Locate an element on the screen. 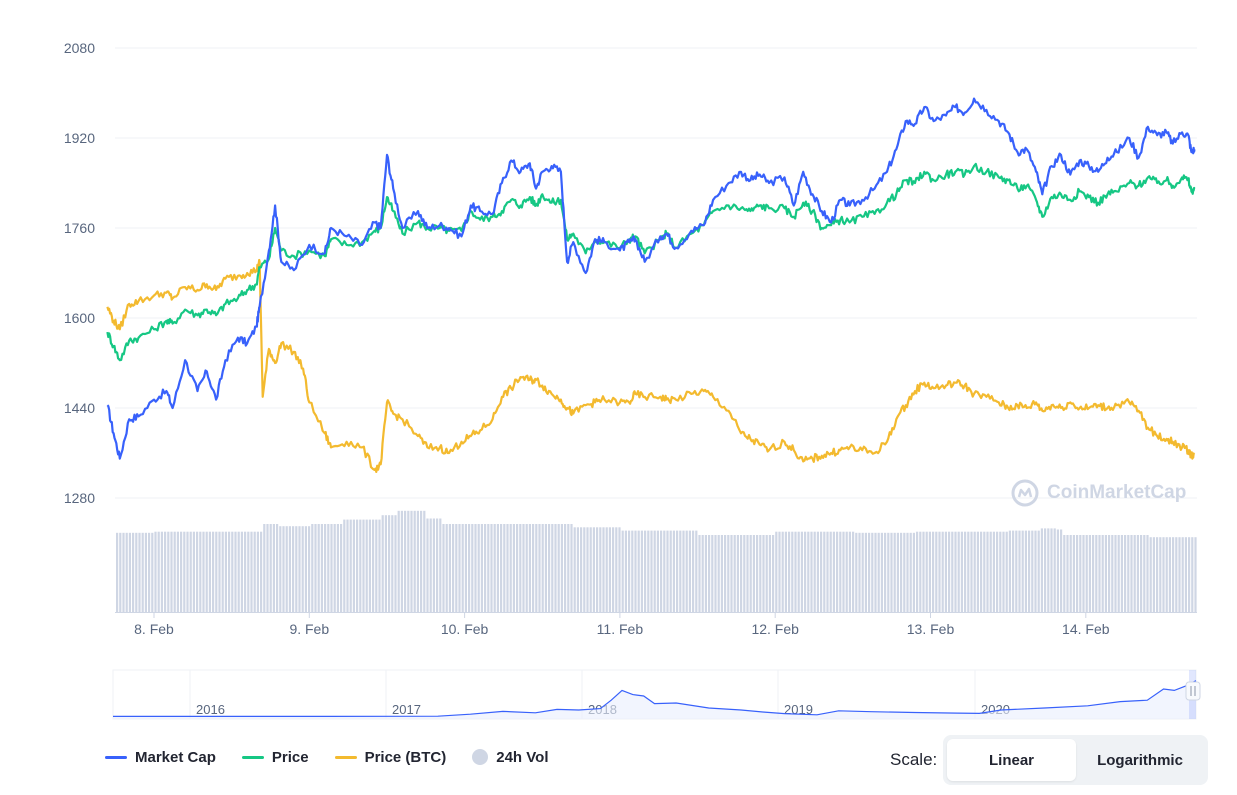 This screenshot has width=1237, height=795. price-btc-swatch-icon is located at coordinates (345, 757).